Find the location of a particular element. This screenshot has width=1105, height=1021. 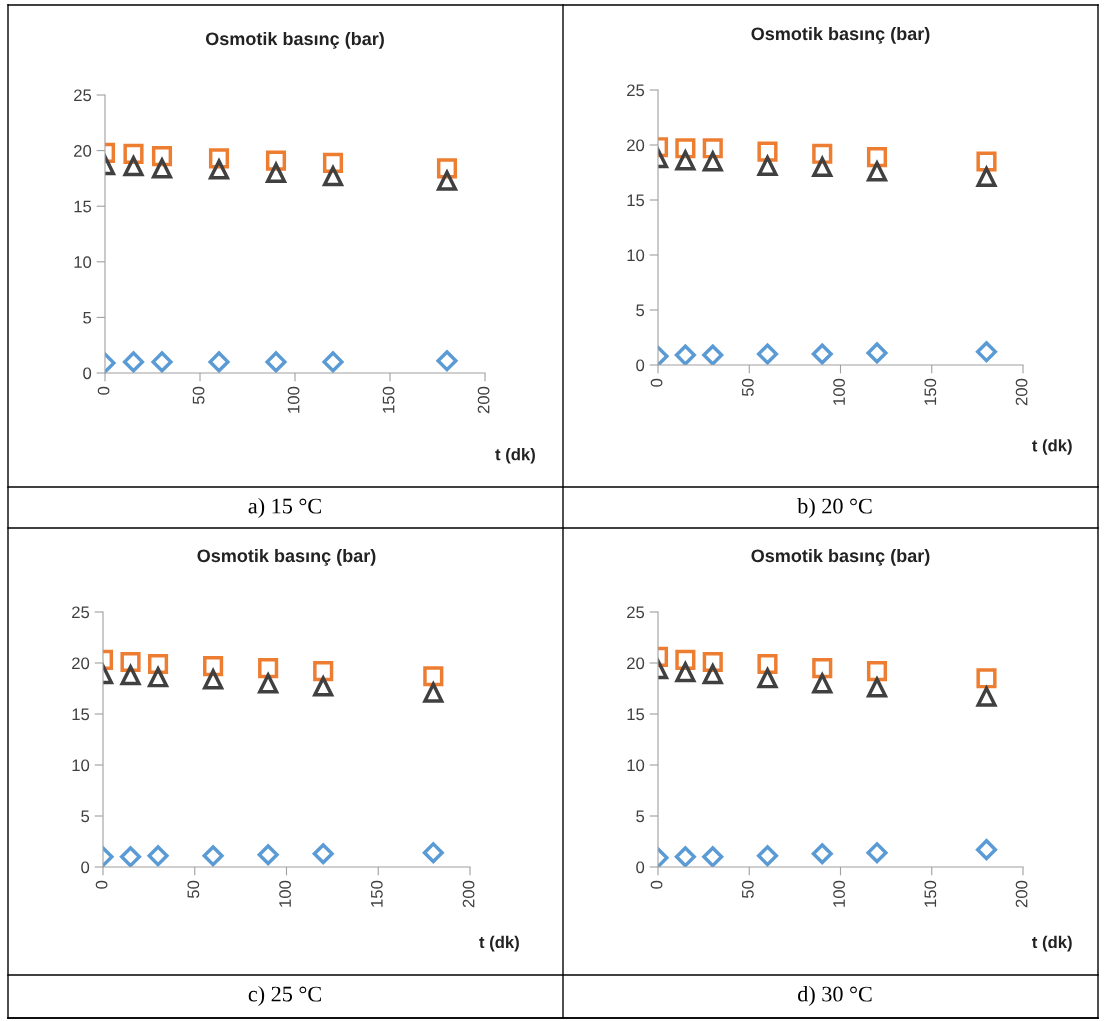

text: a) 15 °C is located at coordinates (284, 508).